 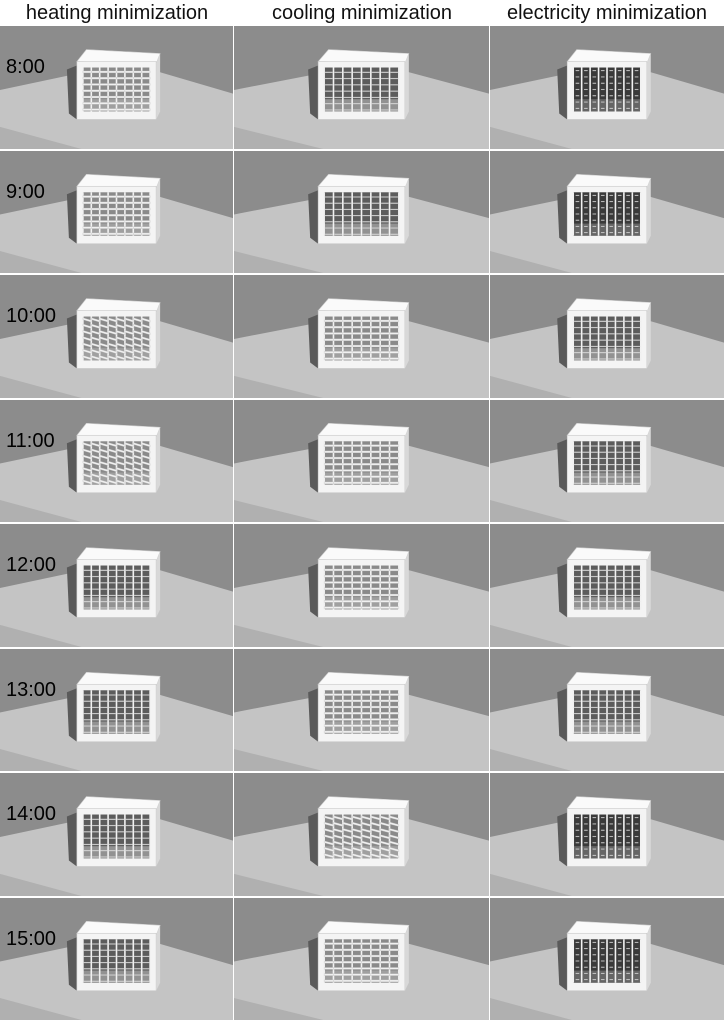 What do you see at coordinates (607, 13) in the screenshot?
I see `column-title-electricity: electricity minimization` at bounding box center [607, 13].